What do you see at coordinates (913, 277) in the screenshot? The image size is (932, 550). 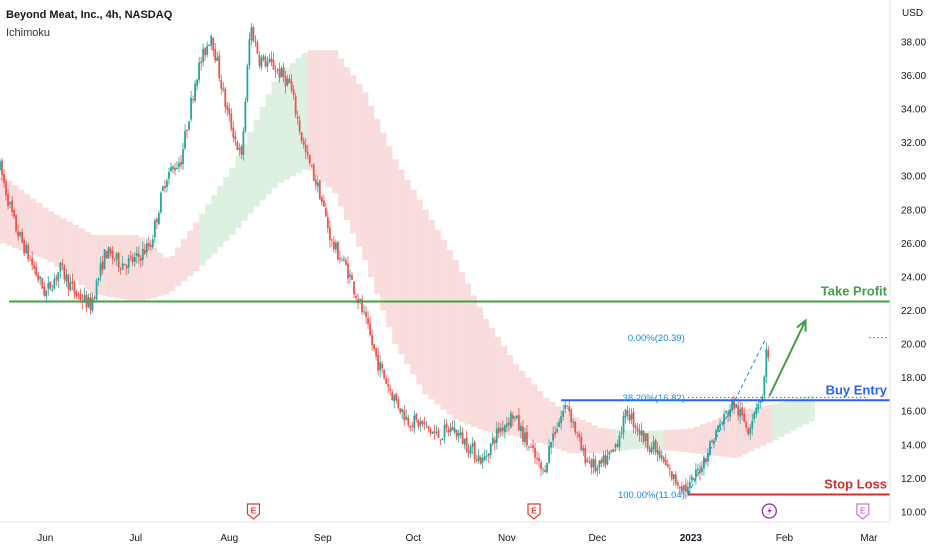 I see `price-tick-label: 24.00` at bounding box center [913, 277].